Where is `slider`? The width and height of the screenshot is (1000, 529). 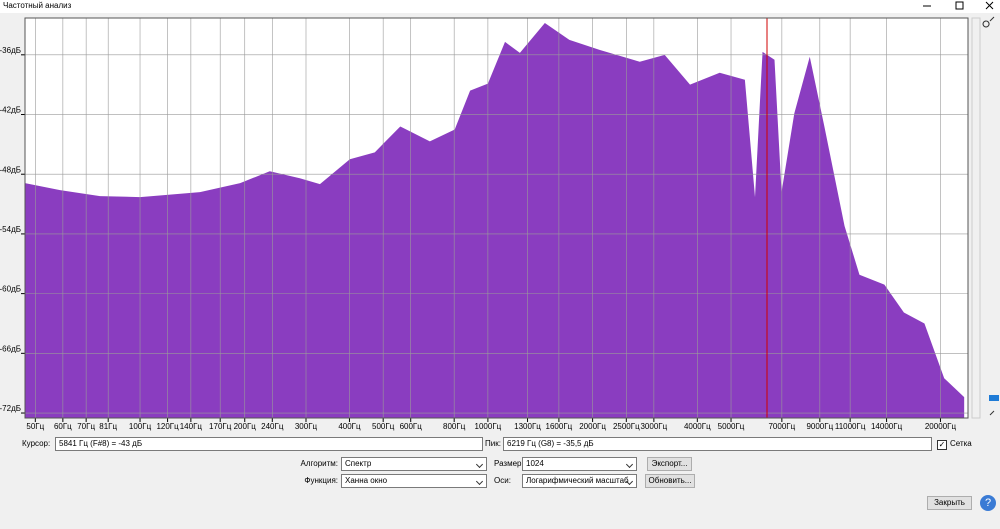 slider is located at coordinates (994, 398).